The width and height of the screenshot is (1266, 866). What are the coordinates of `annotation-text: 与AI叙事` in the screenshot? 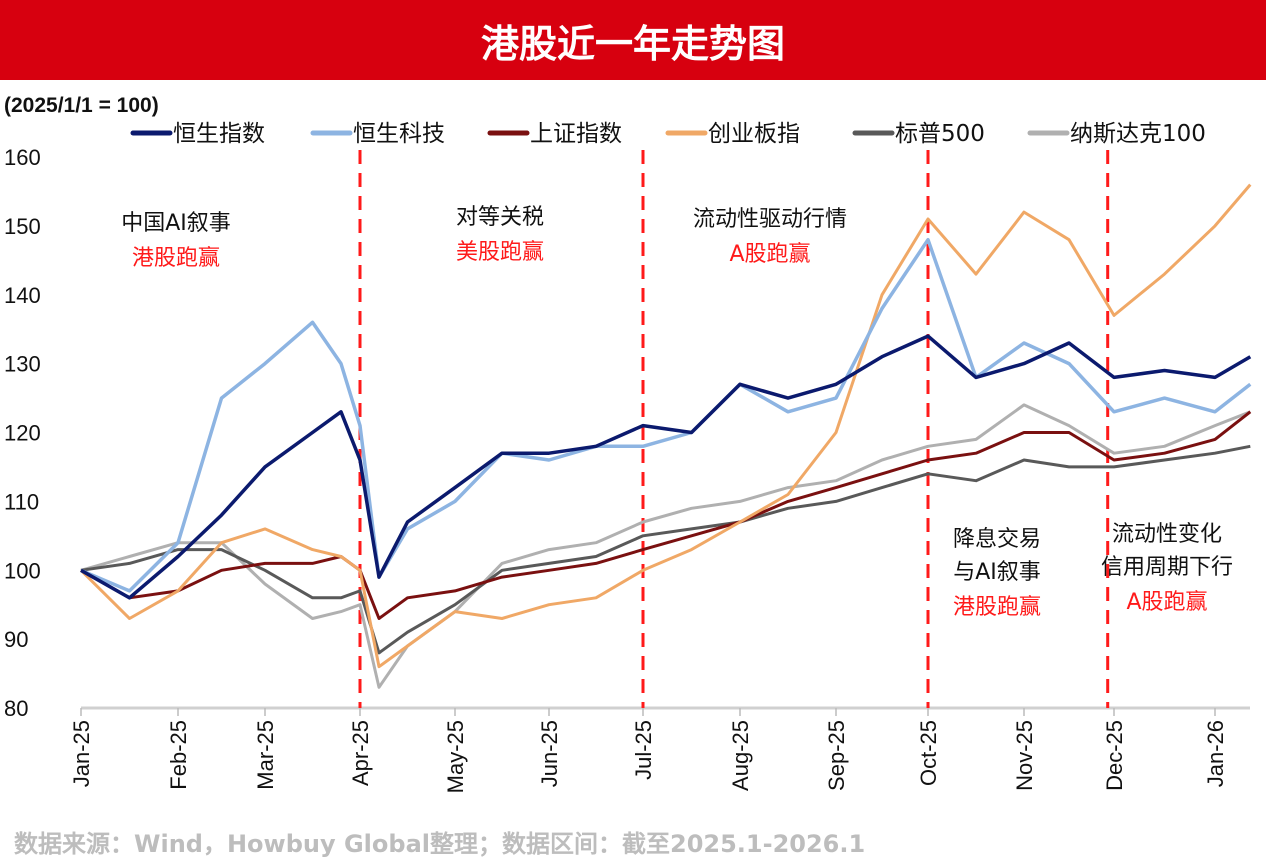 It's located at (997, 572).